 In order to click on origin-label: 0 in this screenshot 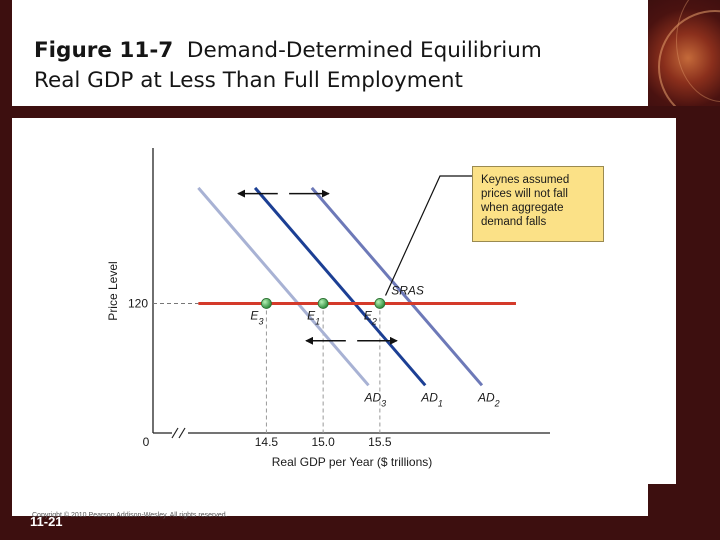, I will do `click(146, 442)`.